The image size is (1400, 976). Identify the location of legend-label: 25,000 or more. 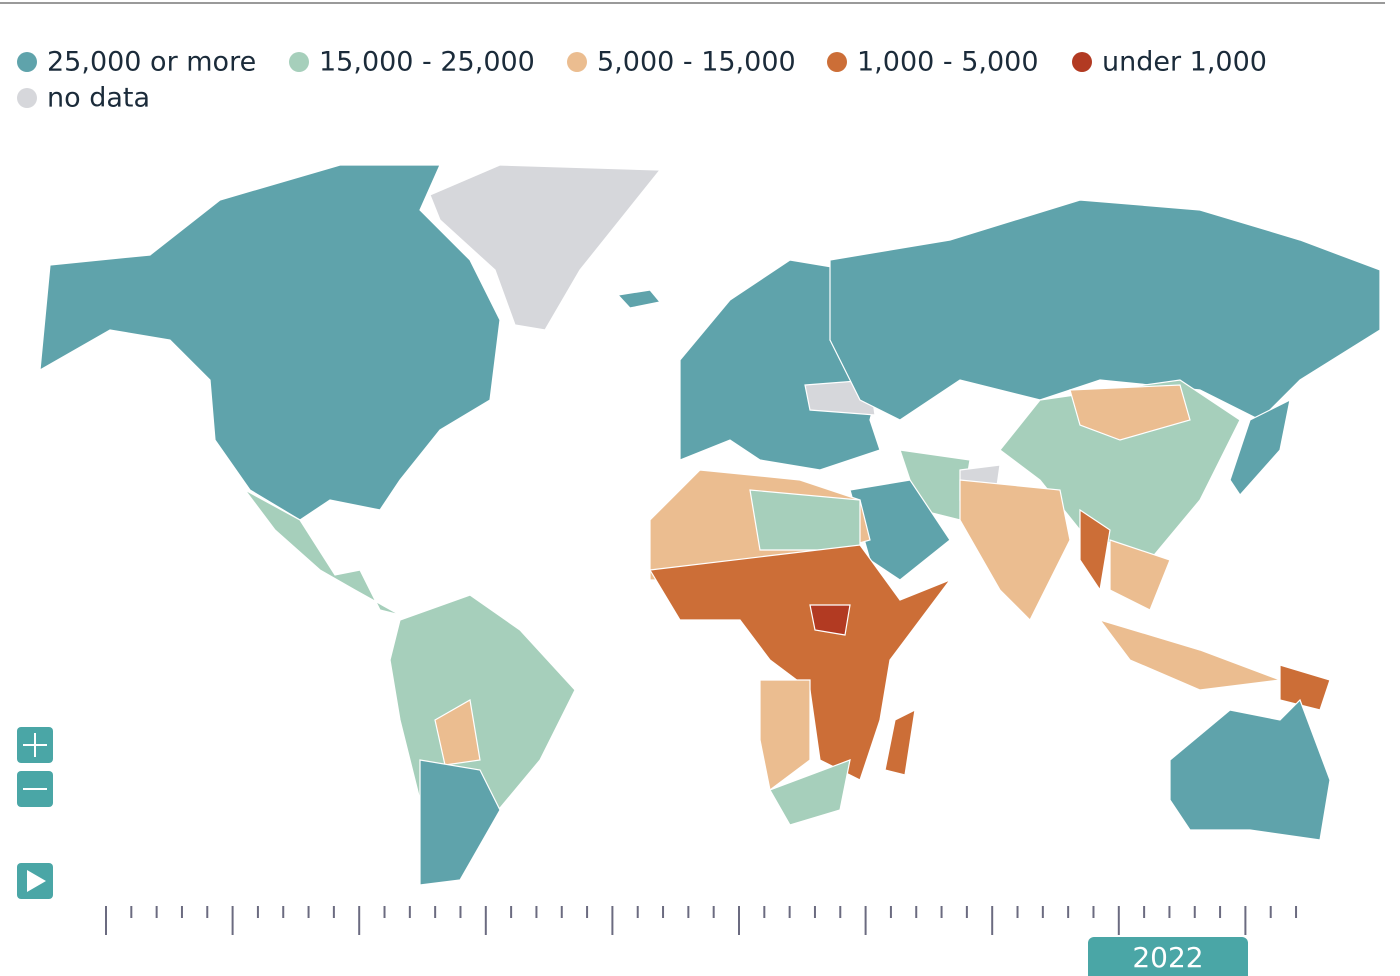
(151, 62).